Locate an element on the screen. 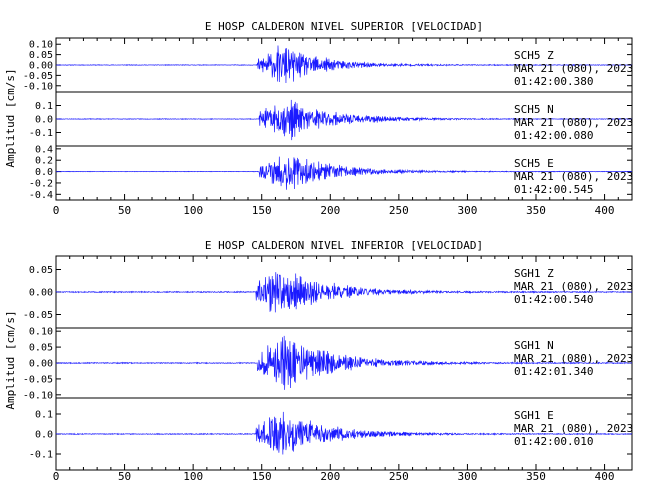 The width and height of the screenshot is (650, 500). trace-start-time: 01:42:00.380 is located at coordinates (553, 81).